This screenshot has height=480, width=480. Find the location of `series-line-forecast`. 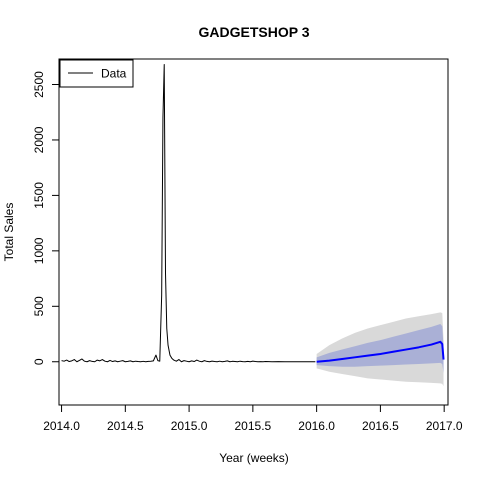

series-line-forecast is located at coordinates (380, 351).